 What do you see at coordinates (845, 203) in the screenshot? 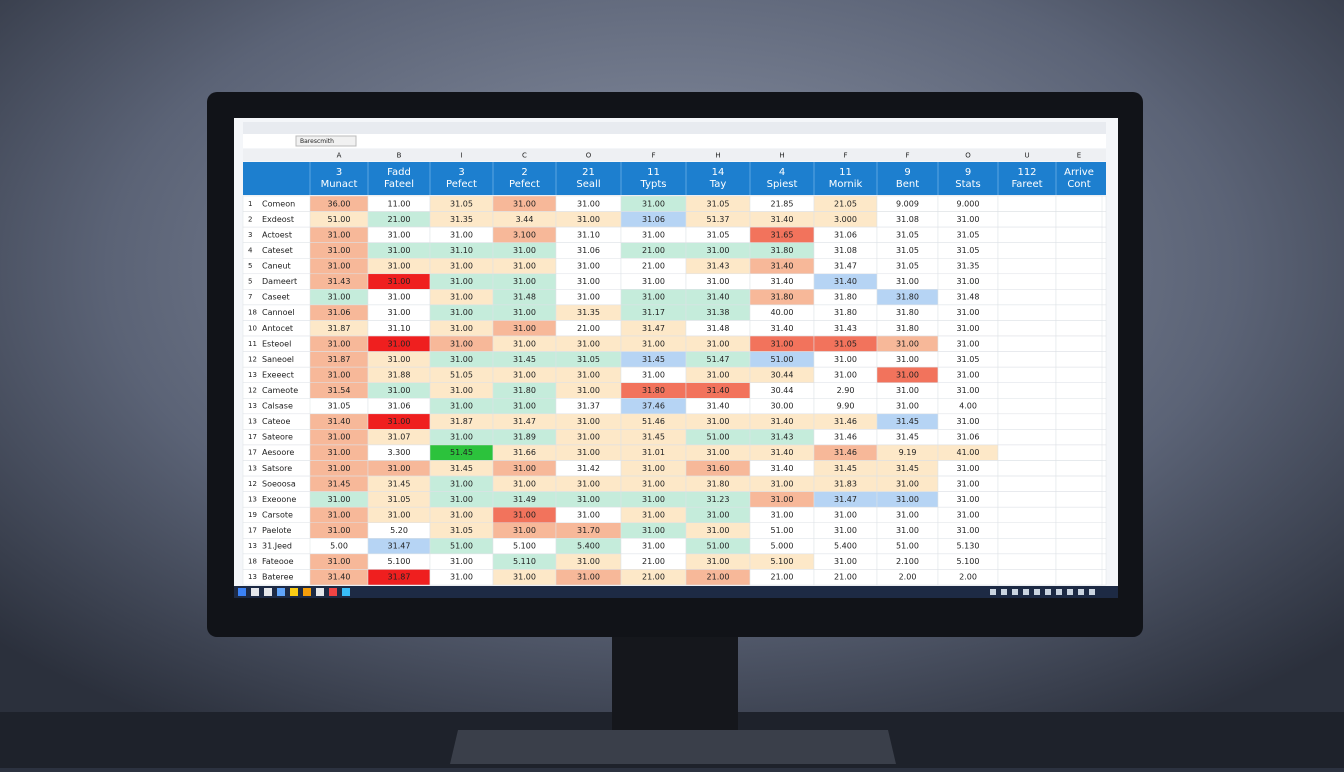
I see `cell-value: 21.05` at bounding box center [845, 203].